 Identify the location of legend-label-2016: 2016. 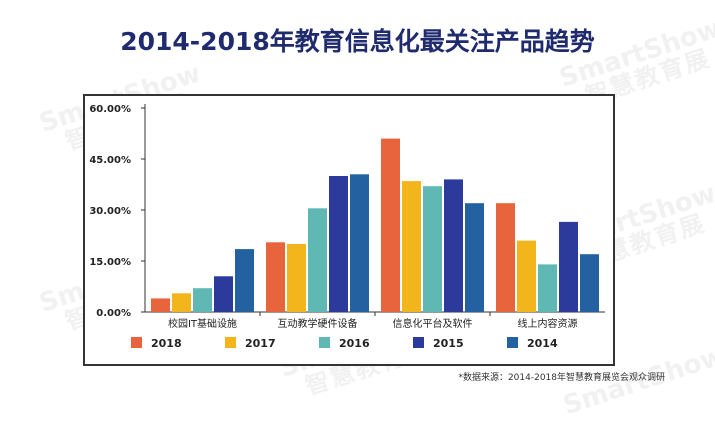
(354, 343).